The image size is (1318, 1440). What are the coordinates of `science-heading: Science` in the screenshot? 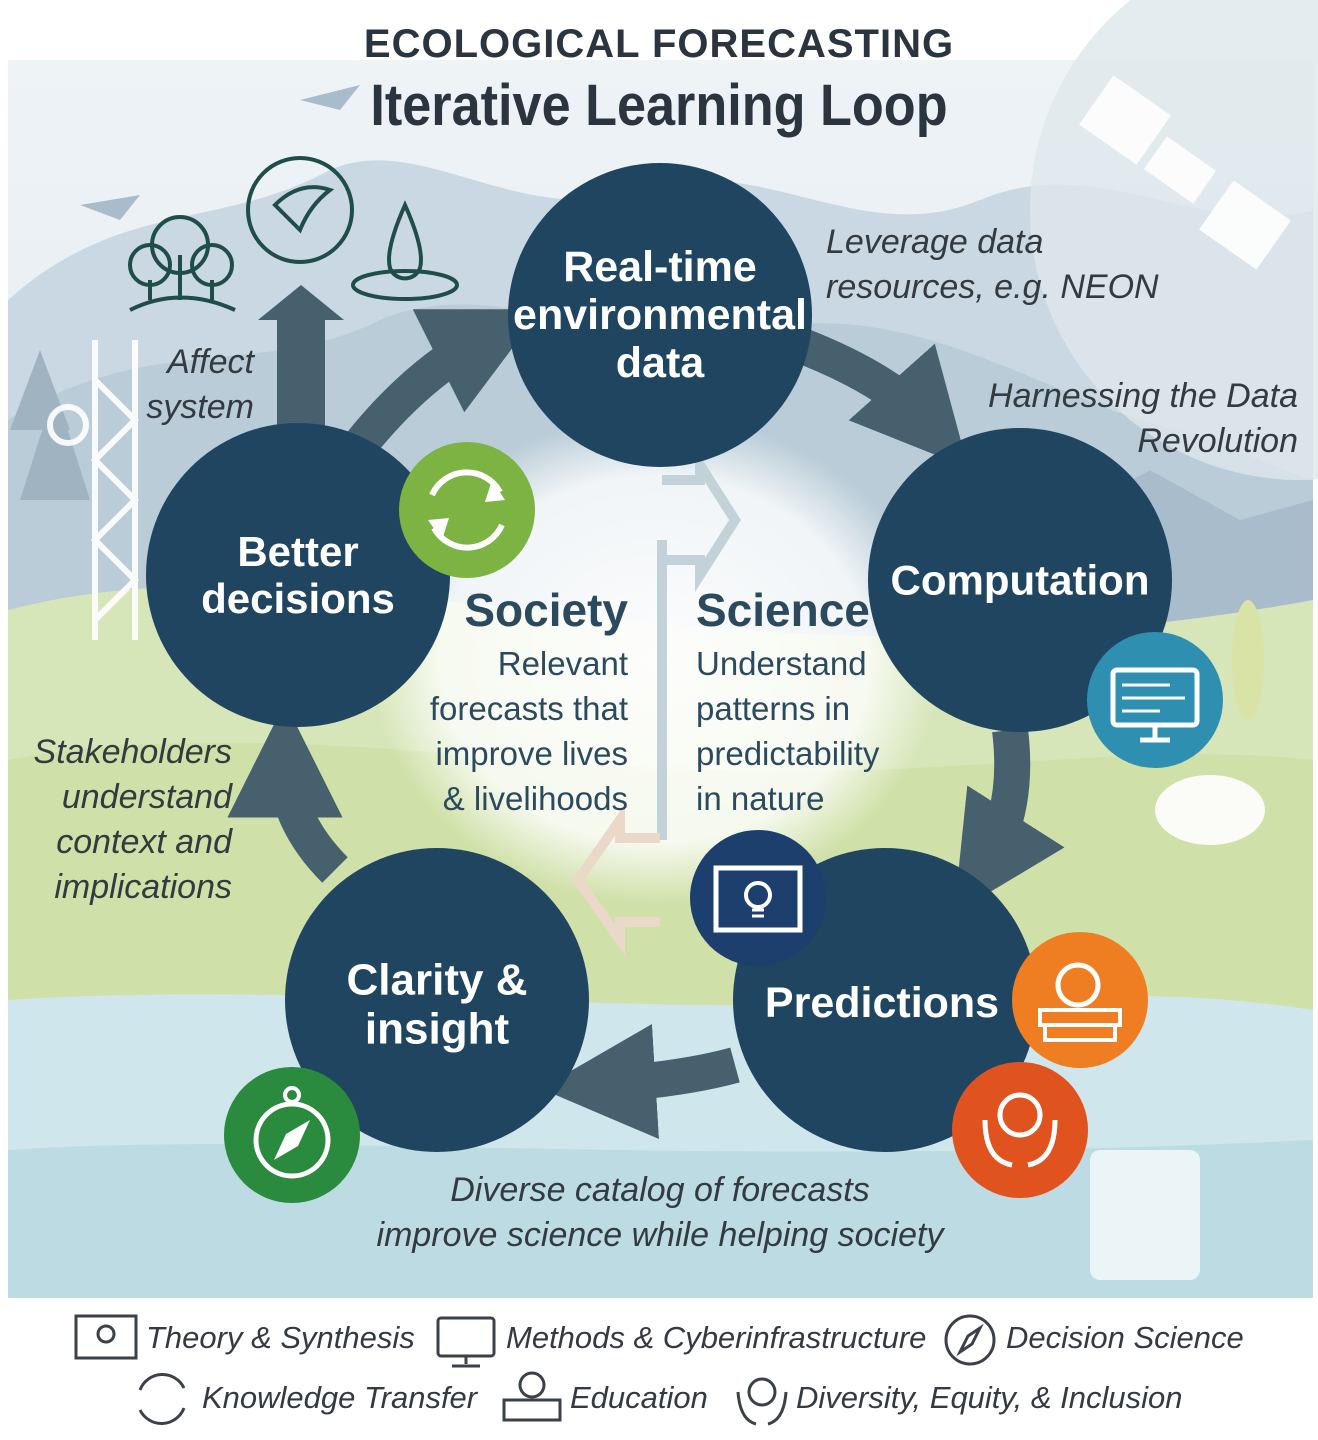 It's located at (783, 610).